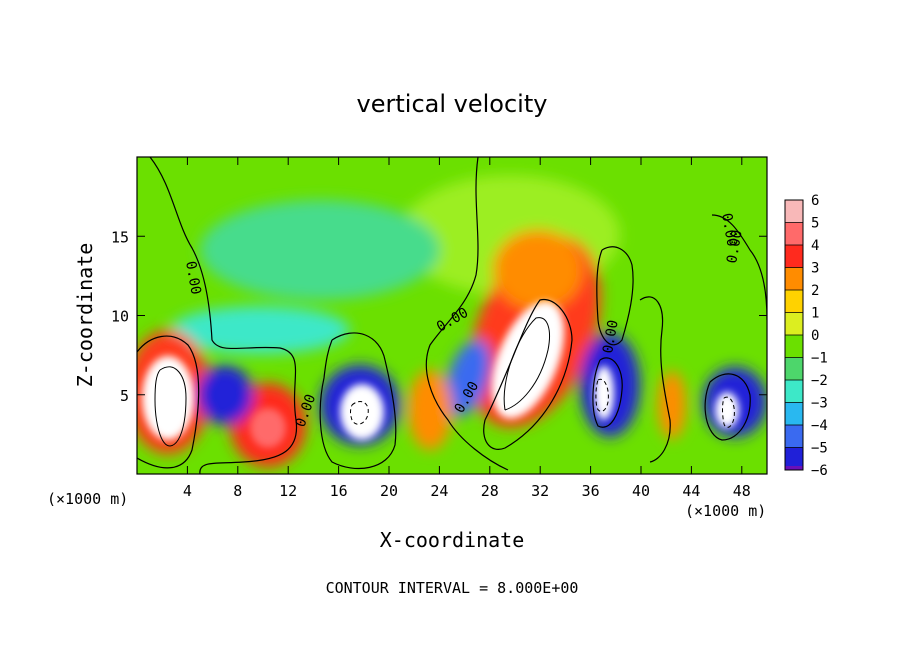 The height and width of the screenshot is (654, 904). I want to click on x-axis-label: X-coordinate, so click(452, 540).